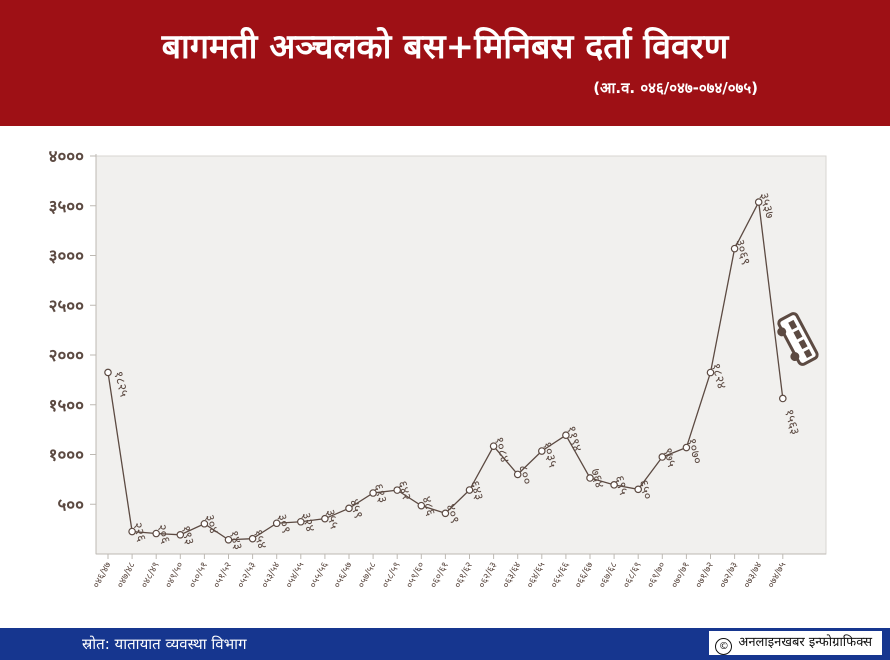  I want to click on x-tick-label: ०४७/४८, so click(126, 575).